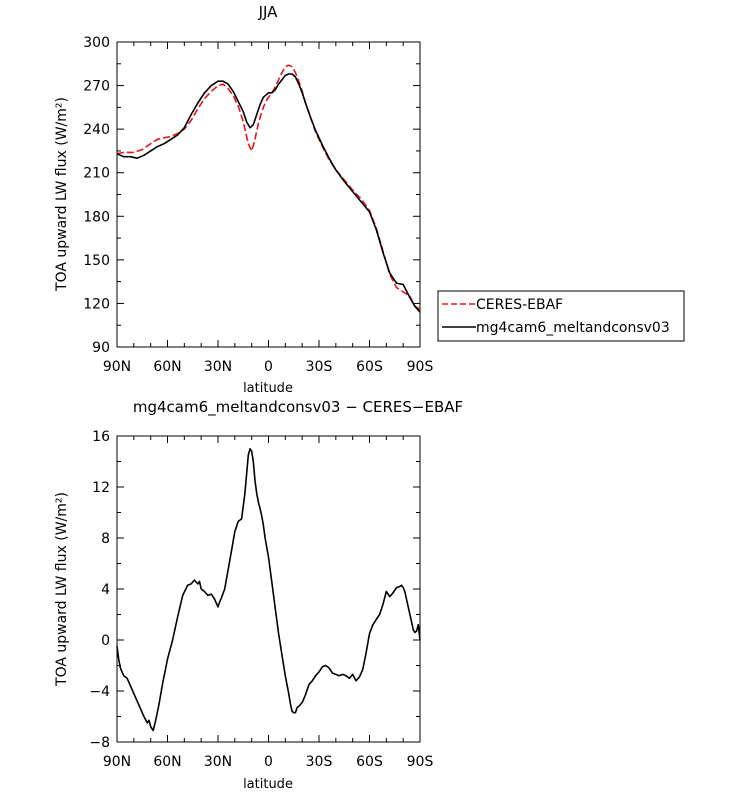 This screenshot has height=800, width=732. I want to click on top-series-lines, so click(268, 188).